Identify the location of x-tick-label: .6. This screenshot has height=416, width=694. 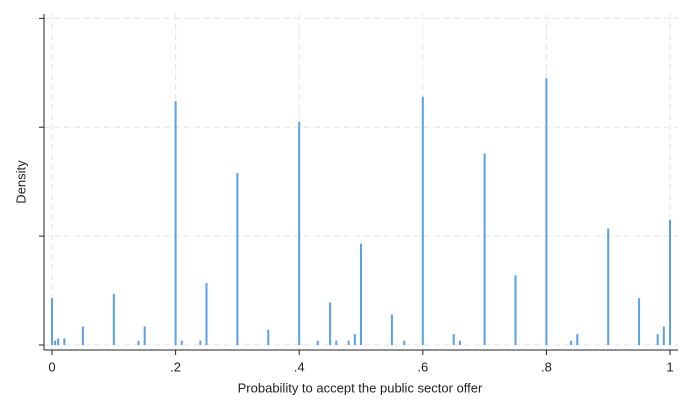
(422, 366).